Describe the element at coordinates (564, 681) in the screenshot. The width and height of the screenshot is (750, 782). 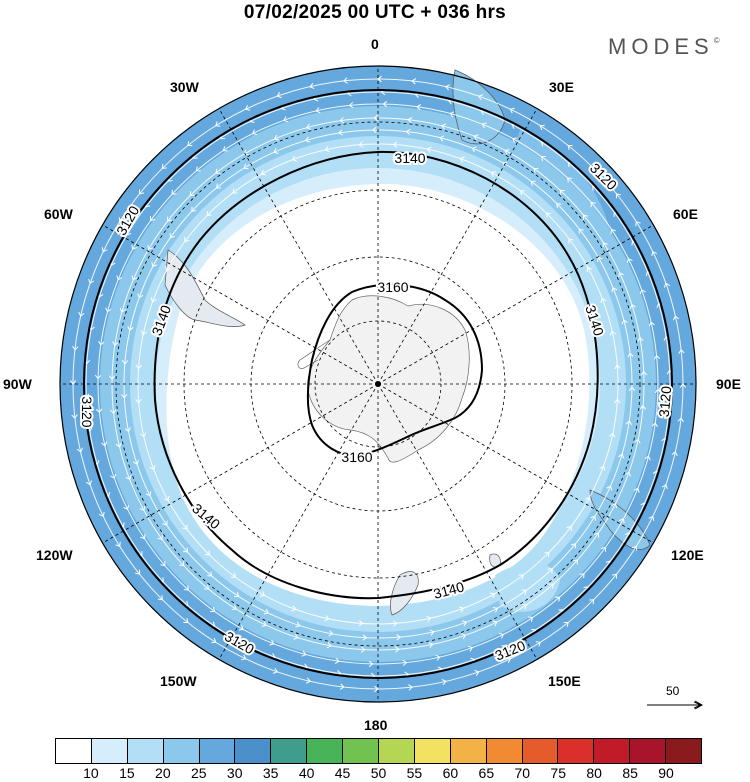
I see `lon-label-150e: 150E` at that location.